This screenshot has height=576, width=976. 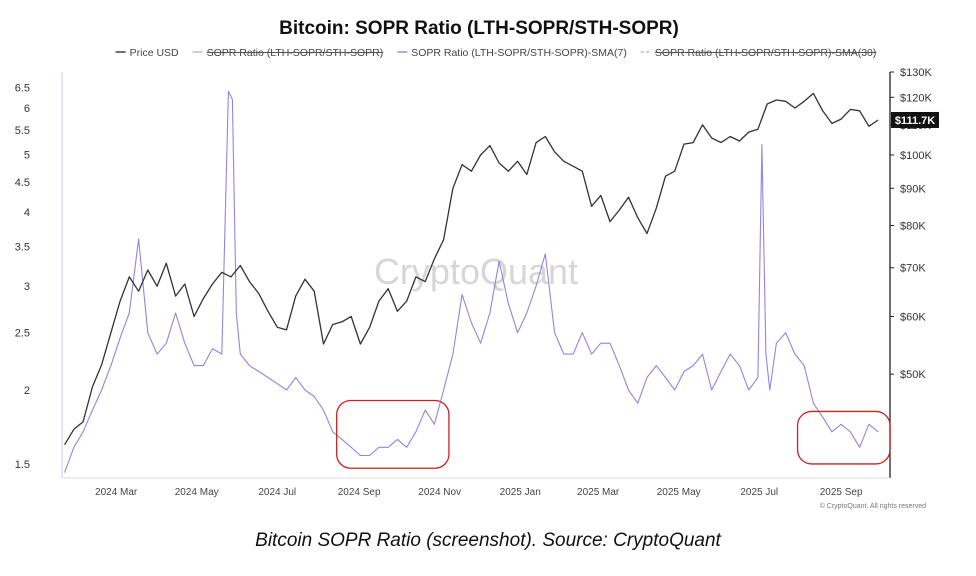 I want to click on chart-title: Bitcoin: SOPR Ratio (LTH-SOPR/STH-SOPR), so click(x=479, y=28).